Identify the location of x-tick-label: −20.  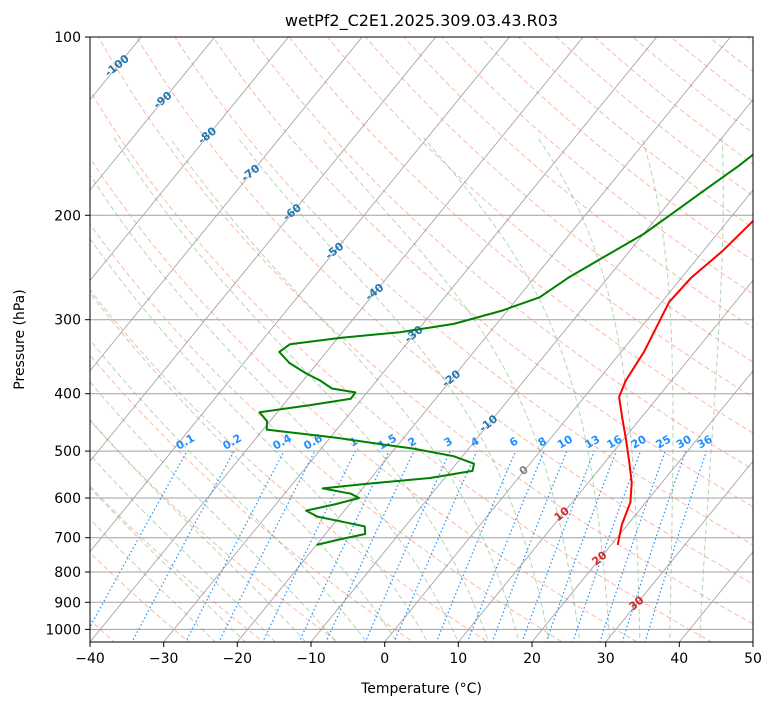
(238, 659).